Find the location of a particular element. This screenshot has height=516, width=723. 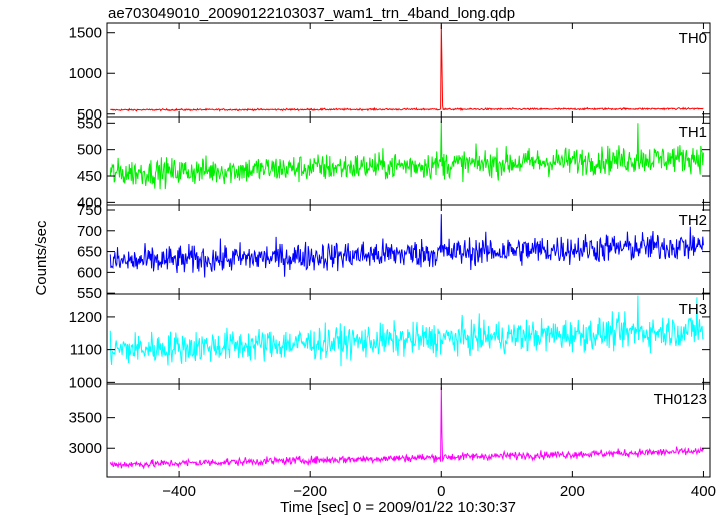

panel-label: TH3 is located at coordinates (693, 309).